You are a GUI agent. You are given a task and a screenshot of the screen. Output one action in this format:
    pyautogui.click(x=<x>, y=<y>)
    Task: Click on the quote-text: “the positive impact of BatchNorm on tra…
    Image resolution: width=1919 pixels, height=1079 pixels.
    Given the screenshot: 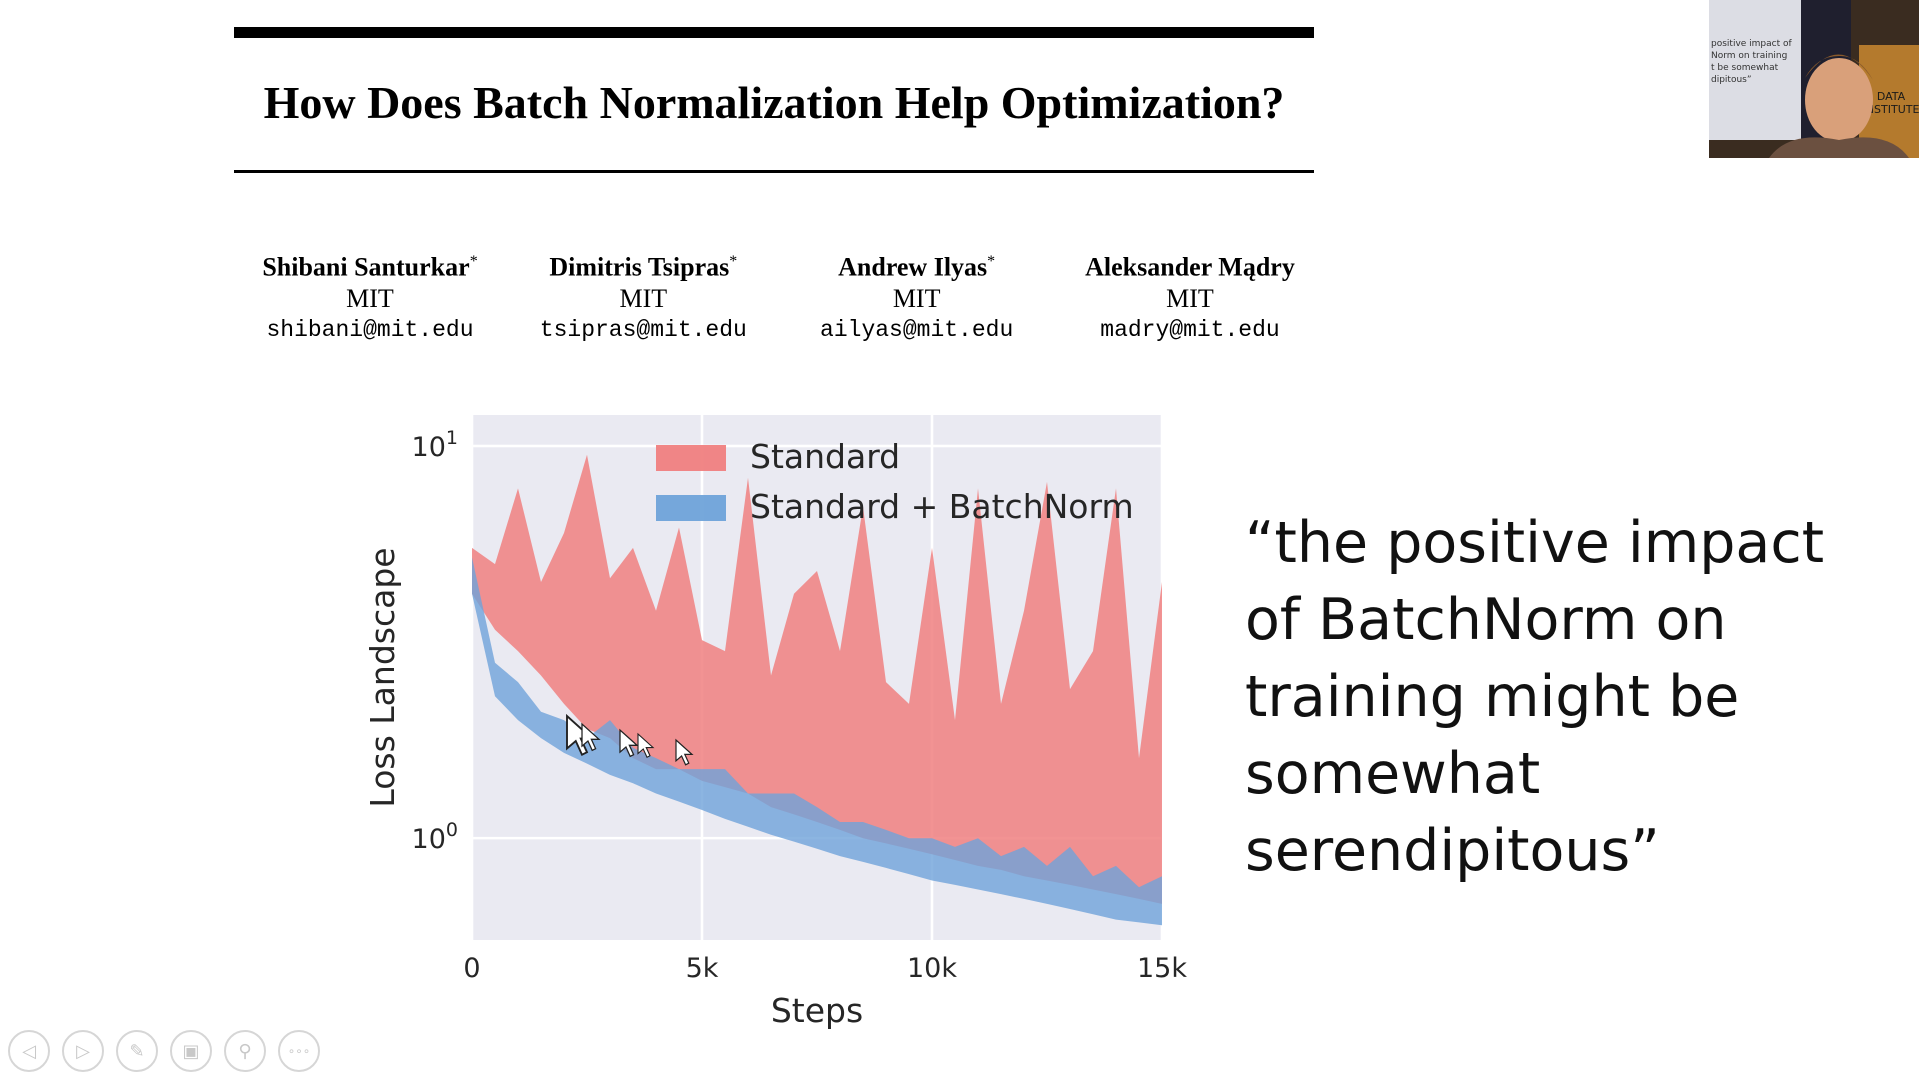 What is the action you would take?
    pyautogui.click(x=1535, y=697)
    